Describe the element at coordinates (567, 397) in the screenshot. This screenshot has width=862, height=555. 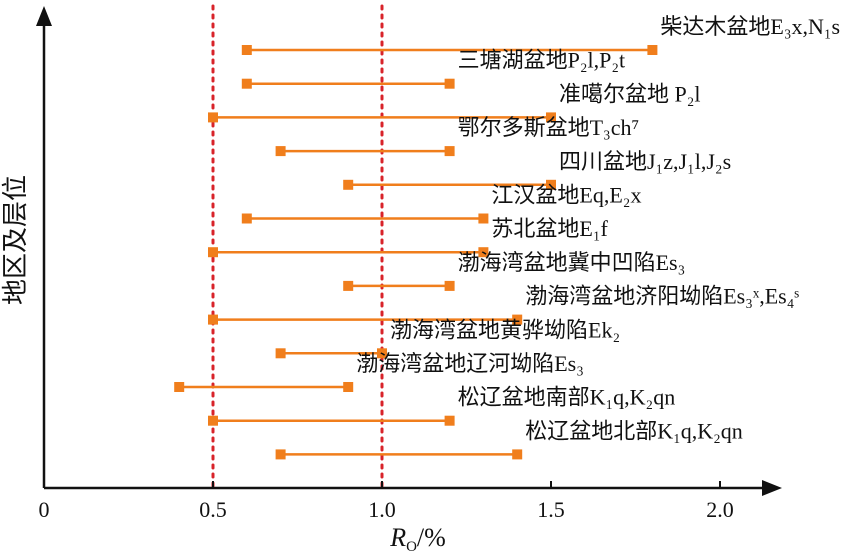
I see `category-label: 松辽盆地南部K₁q,K₂qn` at that location.